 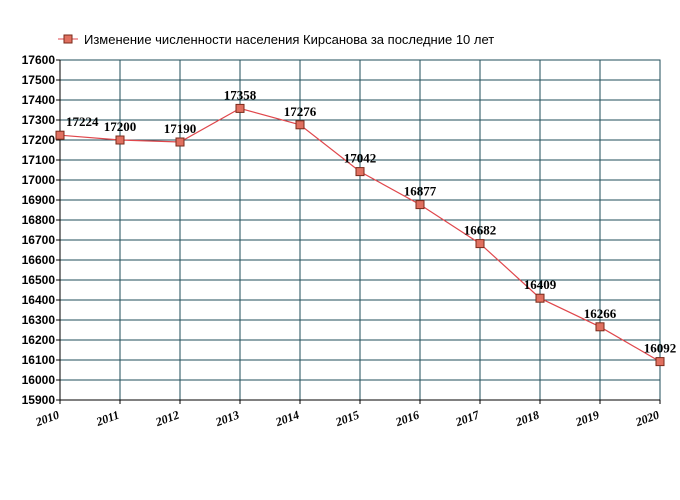 What do you see at coordinates (39, 240) in the screenshot?
I see `y-tick-label: 16700` at bounding box center [39, 240].